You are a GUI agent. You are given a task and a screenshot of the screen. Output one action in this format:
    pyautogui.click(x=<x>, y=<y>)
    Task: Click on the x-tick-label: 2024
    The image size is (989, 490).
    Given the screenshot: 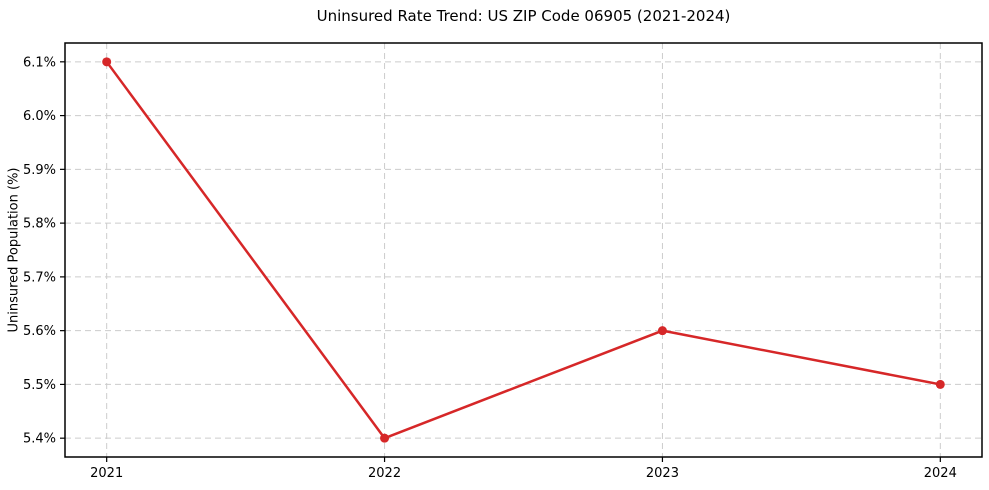 What is the action you would take?
    pyautogui.click(x=940, y=473)
    